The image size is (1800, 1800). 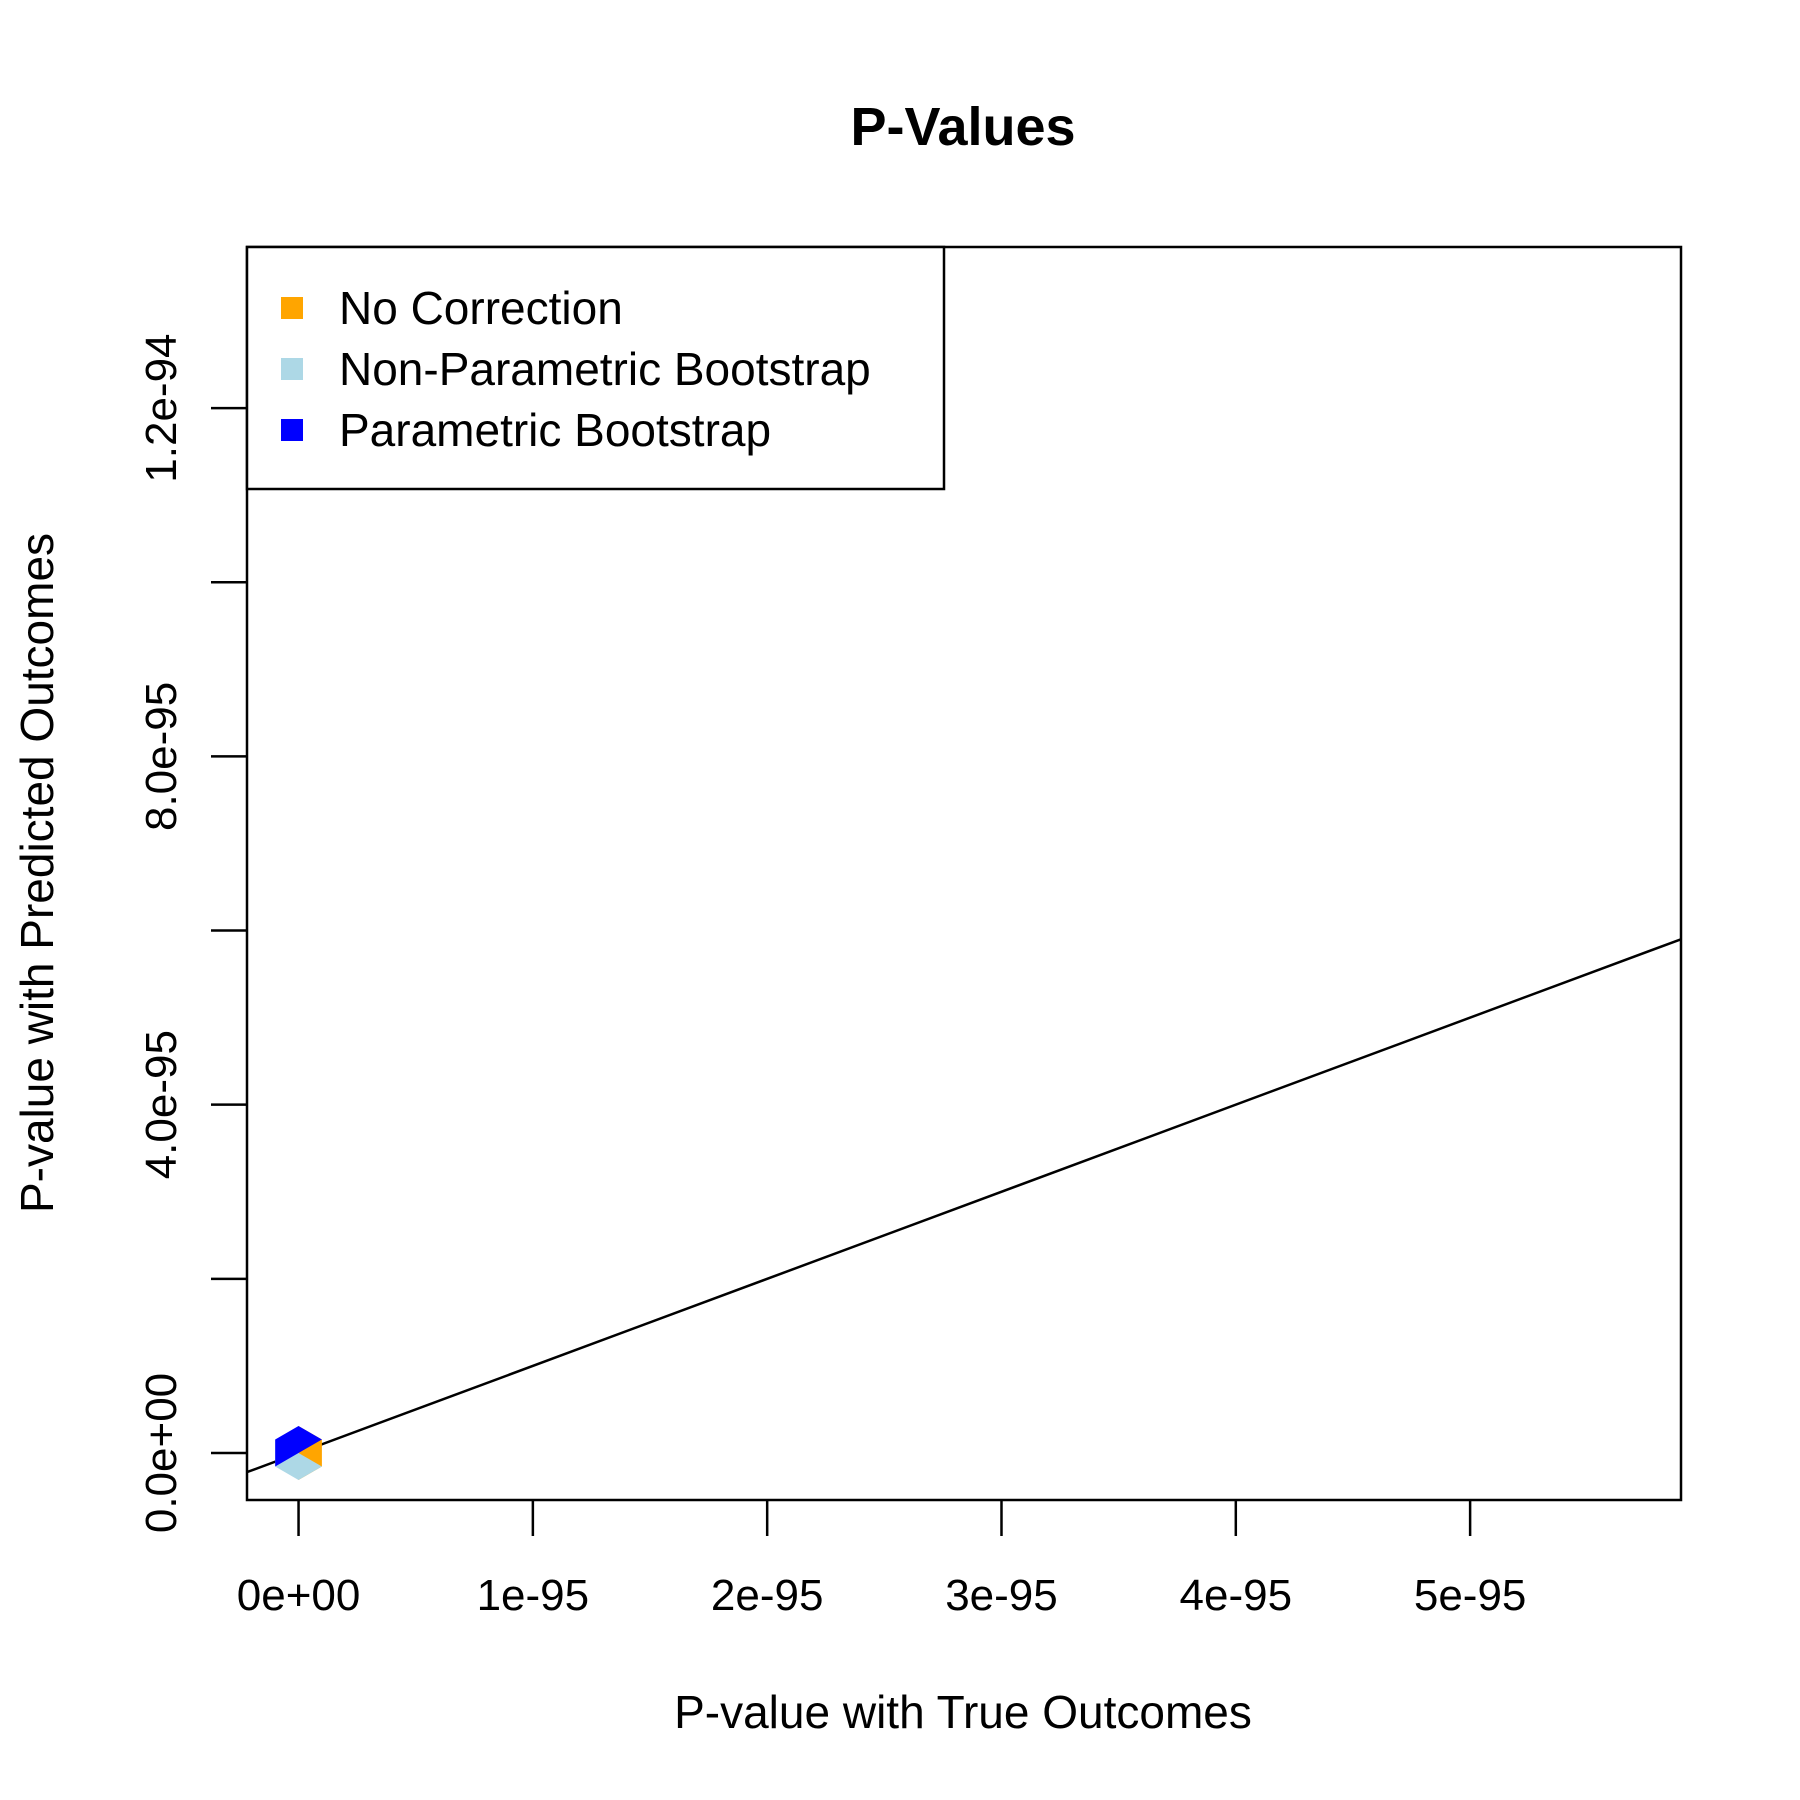 What do you see at coordinates (481, 308) in the screenshot?
I see `legend-label: No Correction` at bounding box center [481, 308].